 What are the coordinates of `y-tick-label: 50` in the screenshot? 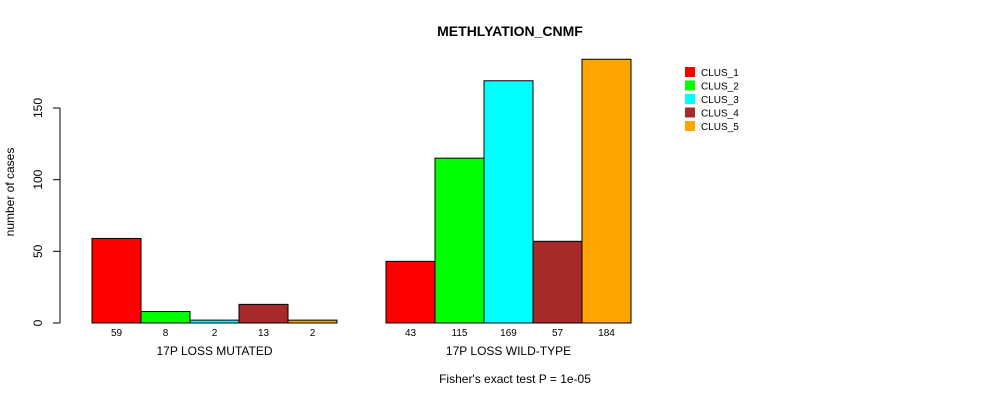 It's located at (38, 251).